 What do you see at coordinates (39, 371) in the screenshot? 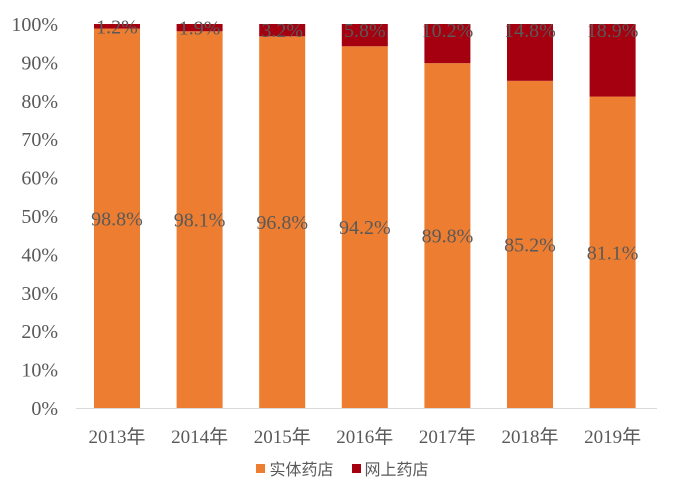
I see `y-tick-label: 10%` at bounding box center [39, 371].